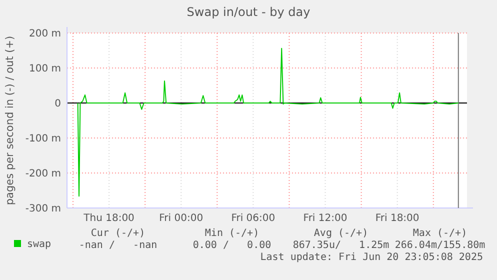 The width and height of the screenshot is (497, 280). Describe the element at coordinates (44, 69) in the screenshot. I see `y-tick-label: 100 m` at that location.